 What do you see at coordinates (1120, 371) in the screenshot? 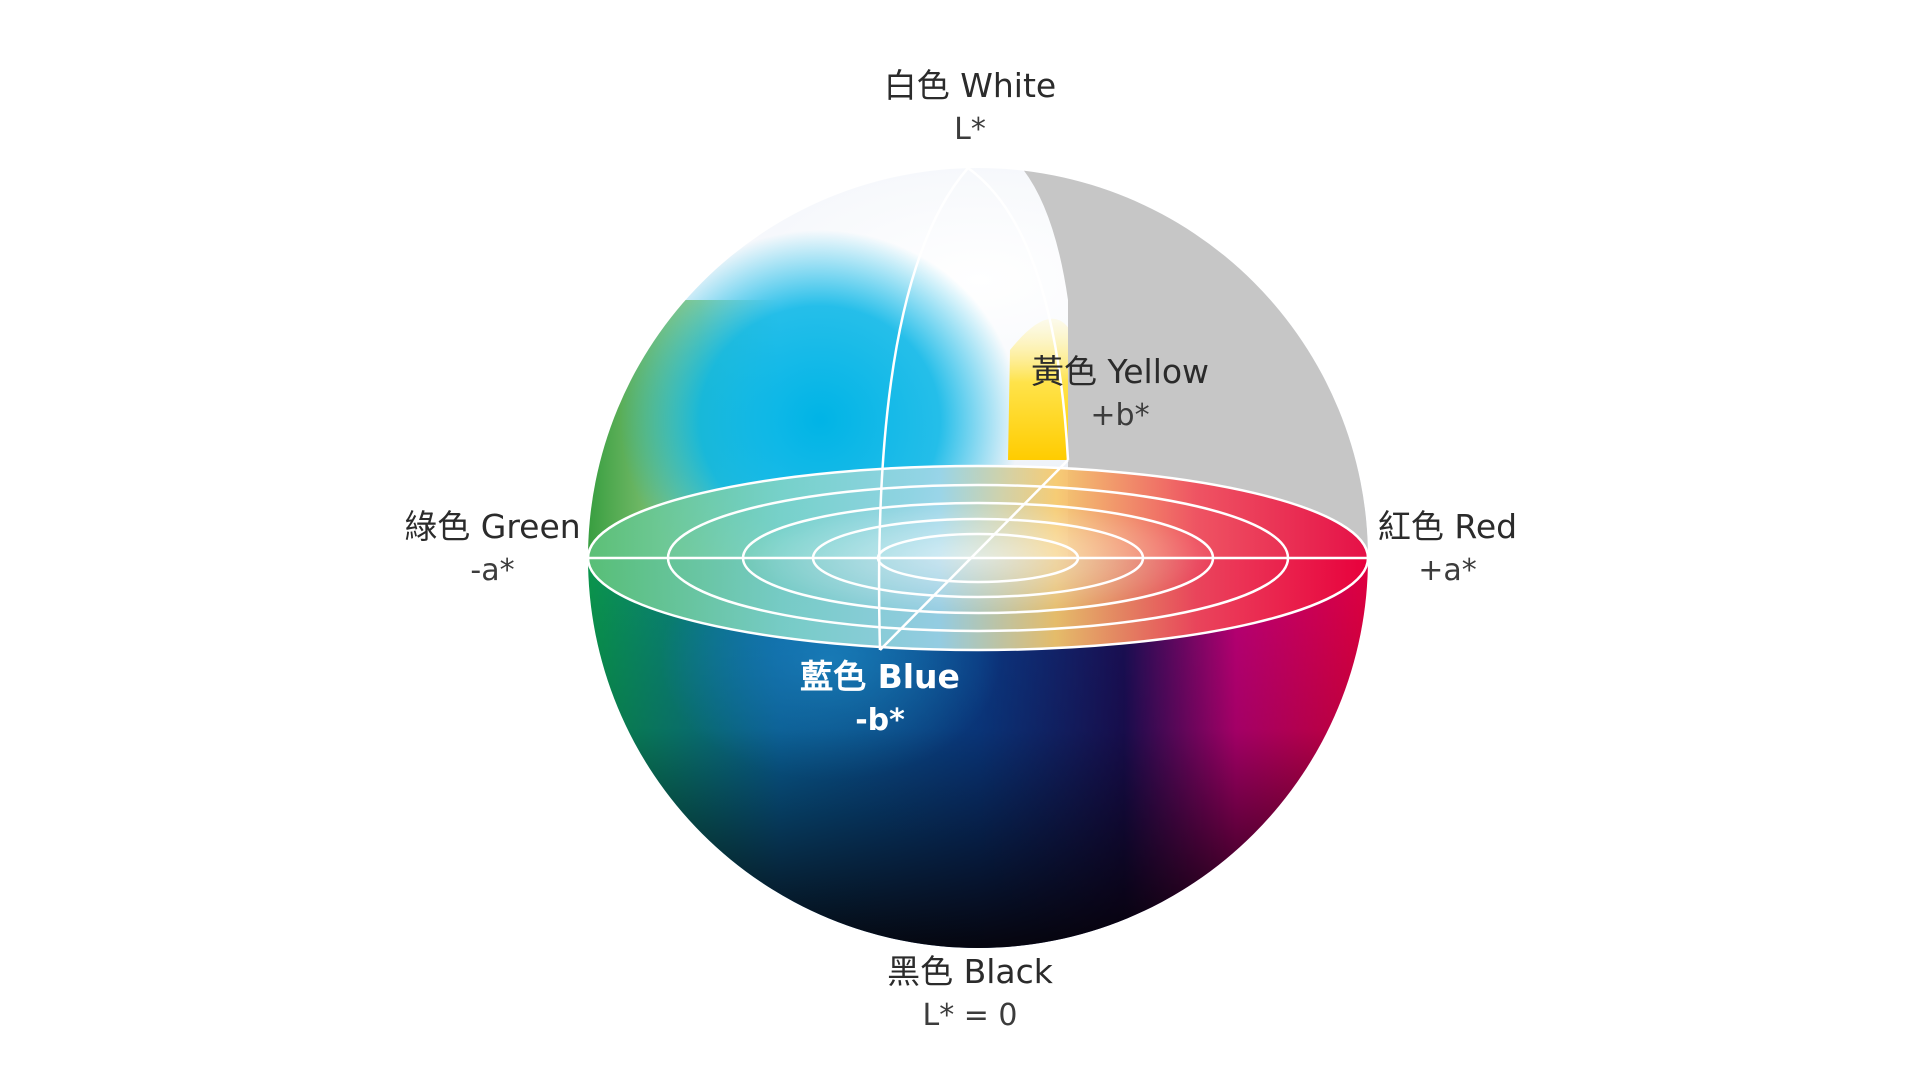
I see `yellow-name: 黃色 Yellow` at bounding box center [1120, 371].